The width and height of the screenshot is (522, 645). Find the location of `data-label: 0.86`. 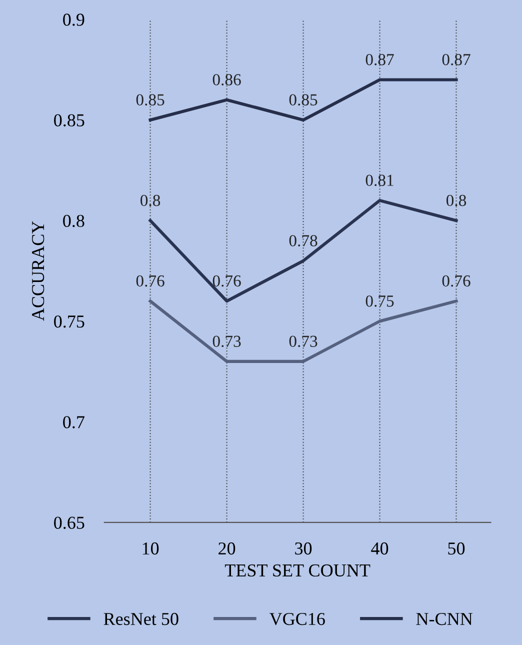

data-label: 0.86 is located at coordinates (226, 80).